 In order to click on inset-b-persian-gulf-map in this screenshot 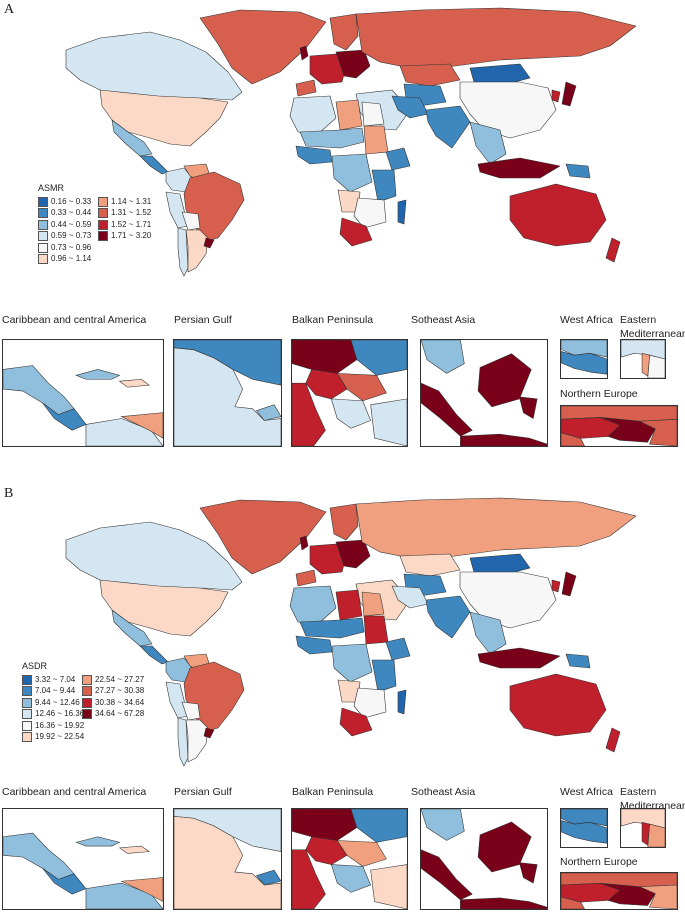, I will do `click(227, 859)`.